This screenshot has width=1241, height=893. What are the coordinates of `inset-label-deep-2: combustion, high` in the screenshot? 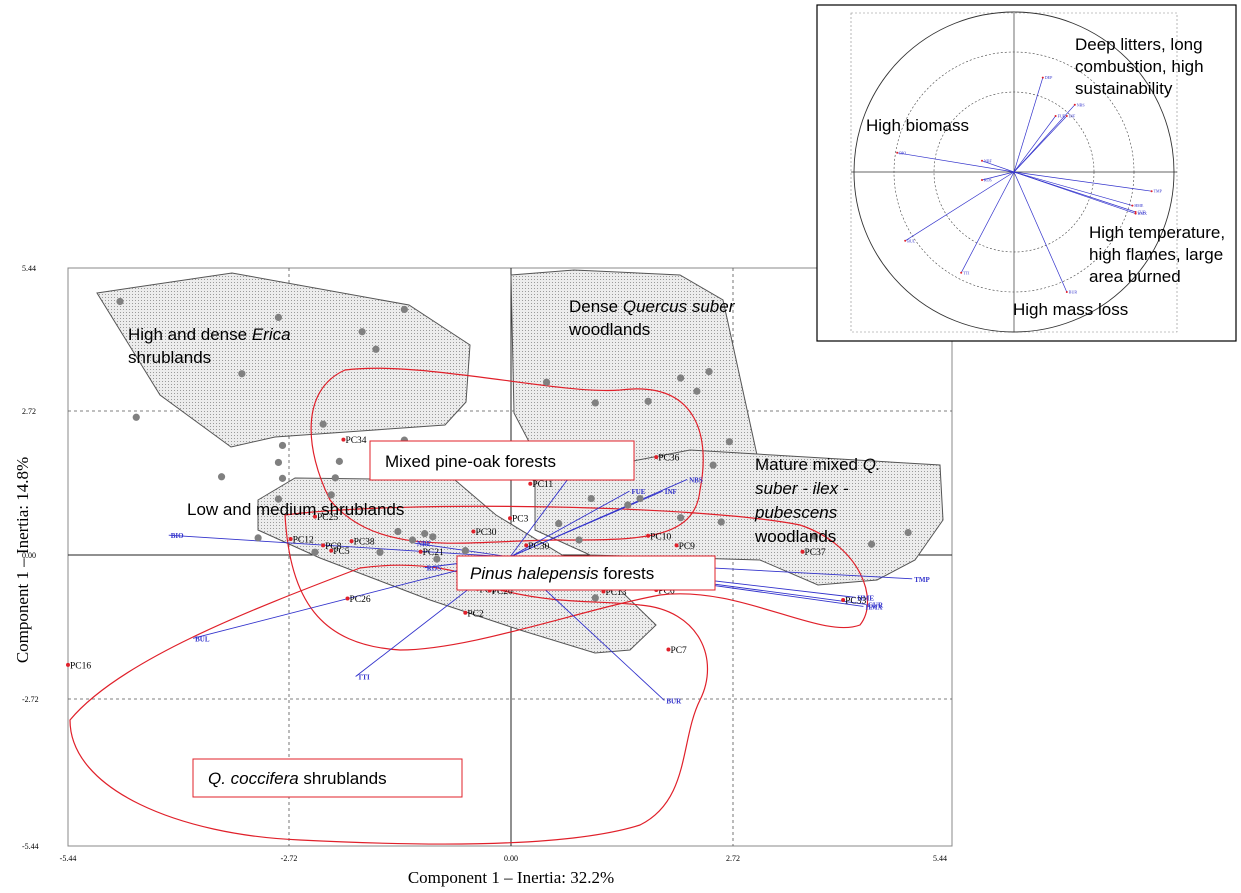 It's located at (1139, 66).